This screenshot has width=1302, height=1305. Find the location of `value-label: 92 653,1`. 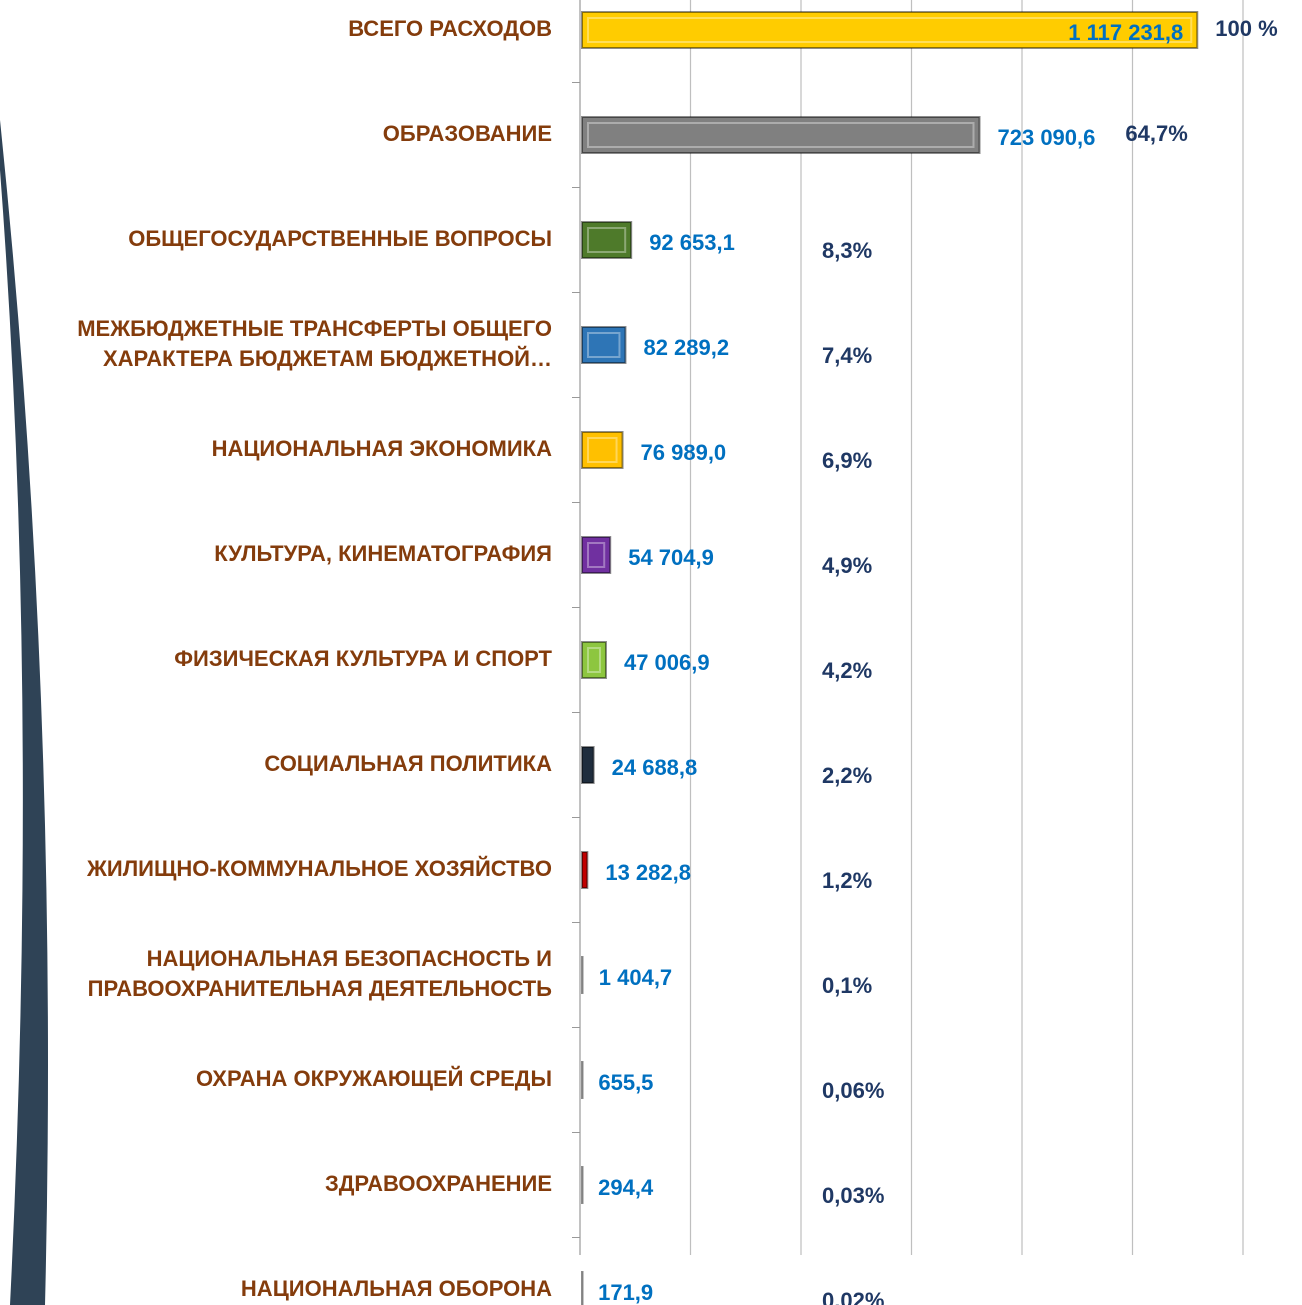

value-label: 92 653,1 is located at coordinates (692, 242).